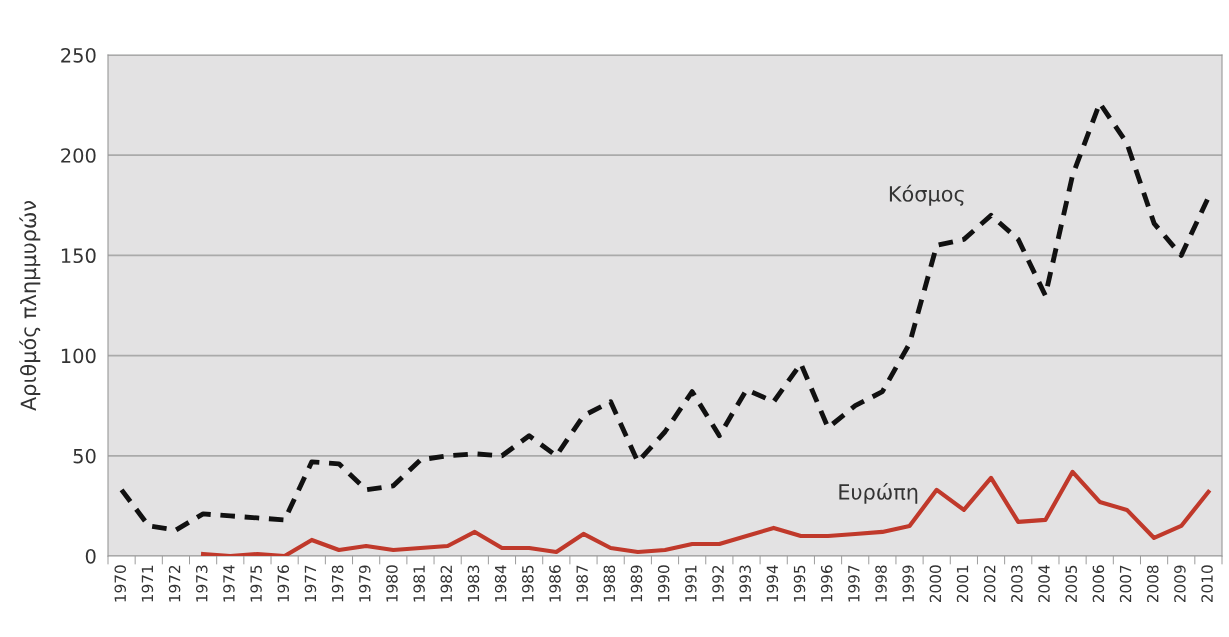 The width and height of the screenshot is (1229, 637). Describe the element at coordinates (962, 584) in the screenshot. I see `x-tick-label: 2001` at that location.